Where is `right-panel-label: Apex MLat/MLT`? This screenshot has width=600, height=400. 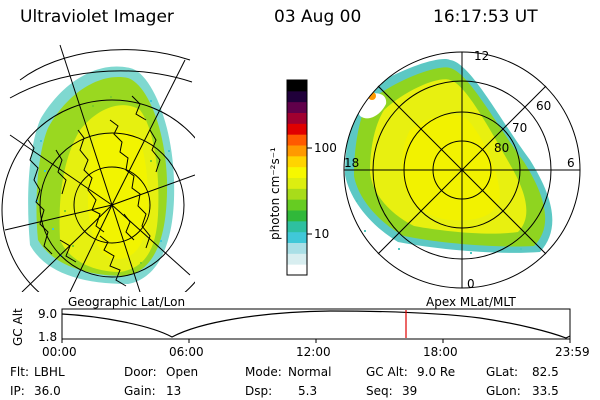 right-panel-label: Apex MLat/MLT is located at coordinates (471, 302).